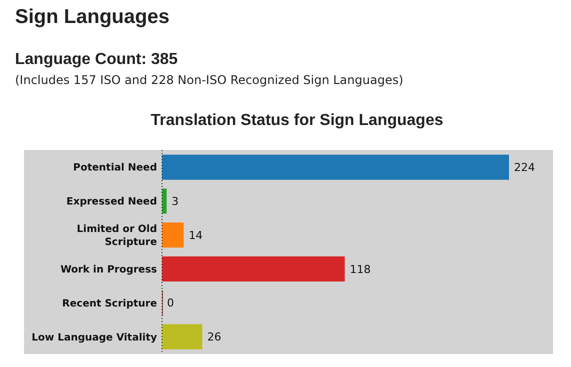 The image size is (571, 367). I want to click on y-tick-label: Potential Need, so click(115, 168).